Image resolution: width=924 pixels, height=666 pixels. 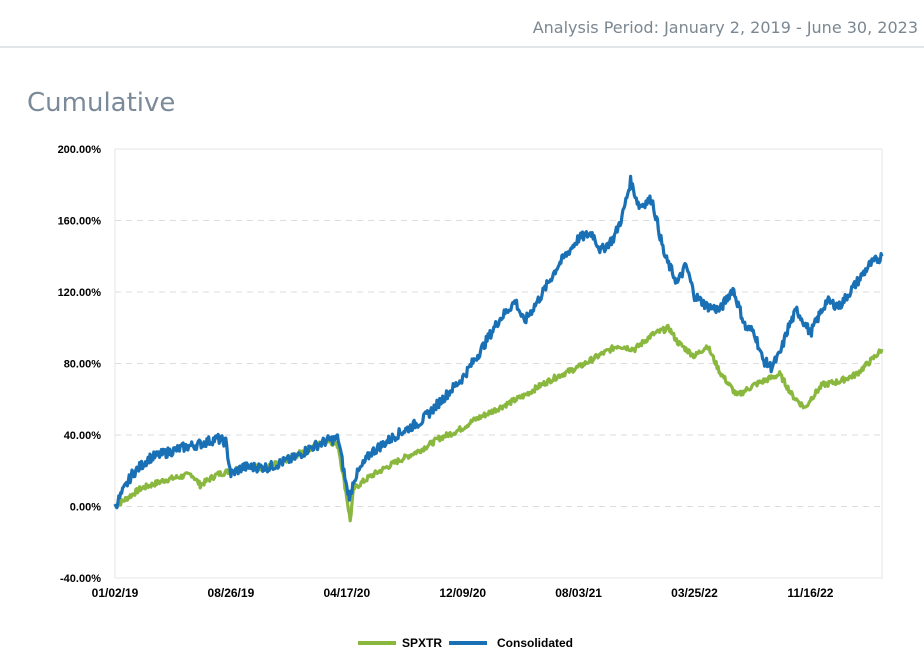 I want to click on y-tick-label: 40.00%, so click(x=83, y=436).